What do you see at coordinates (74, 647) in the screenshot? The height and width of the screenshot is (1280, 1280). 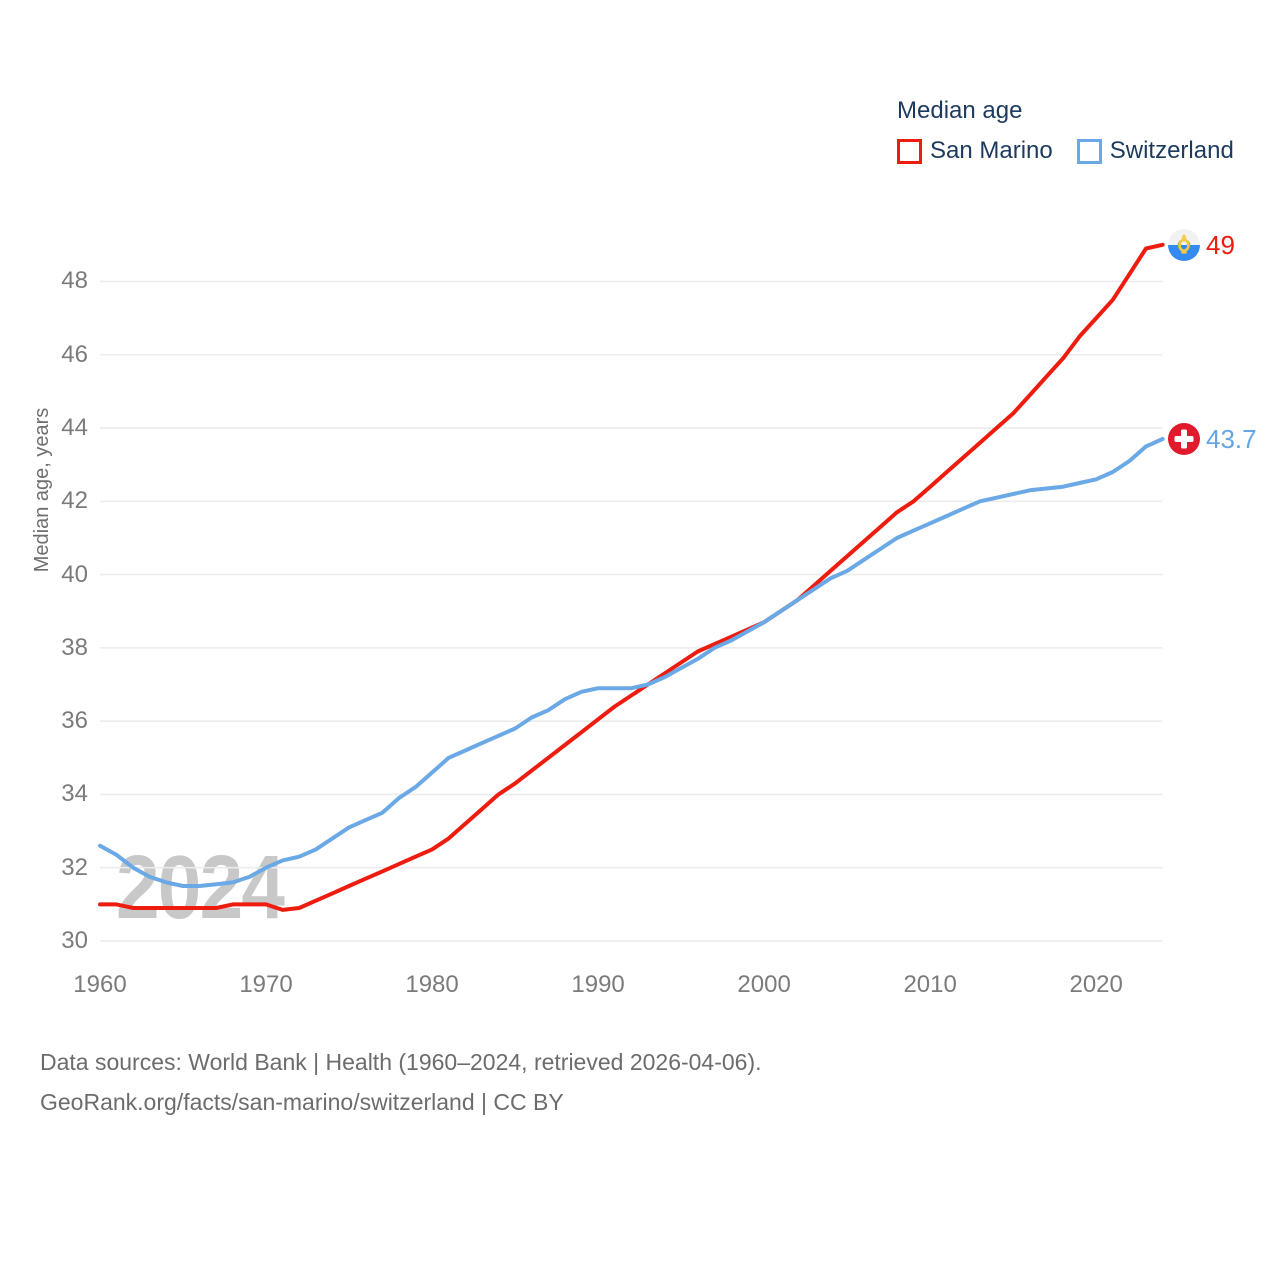 I see `y-tick-label-38: 38` at bounding box center [74, 647].